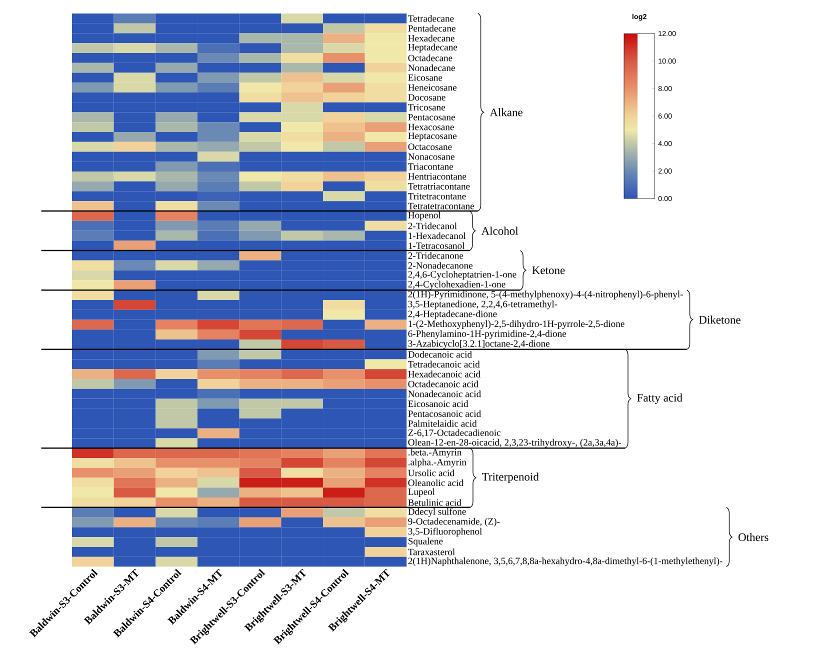 The width and height of the screenshot is (823, 670). I want to click on text: Triterpenoid, so click(510, 477).